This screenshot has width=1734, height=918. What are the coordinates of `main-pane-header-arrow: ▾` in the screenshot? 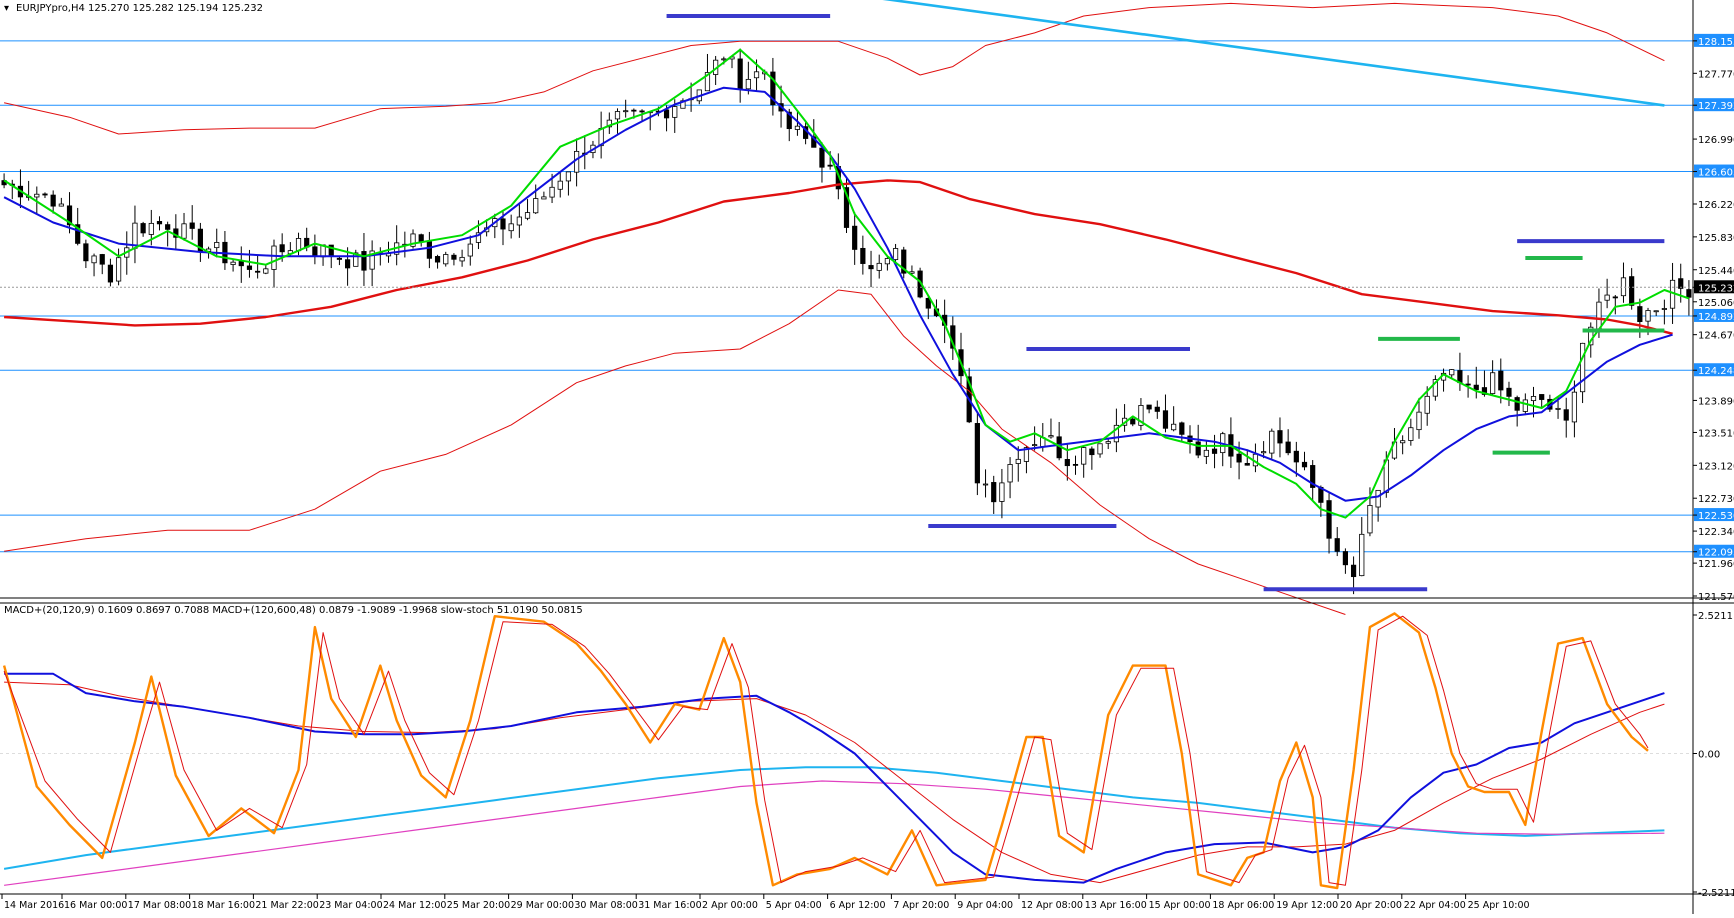 It's located at (6, 8).